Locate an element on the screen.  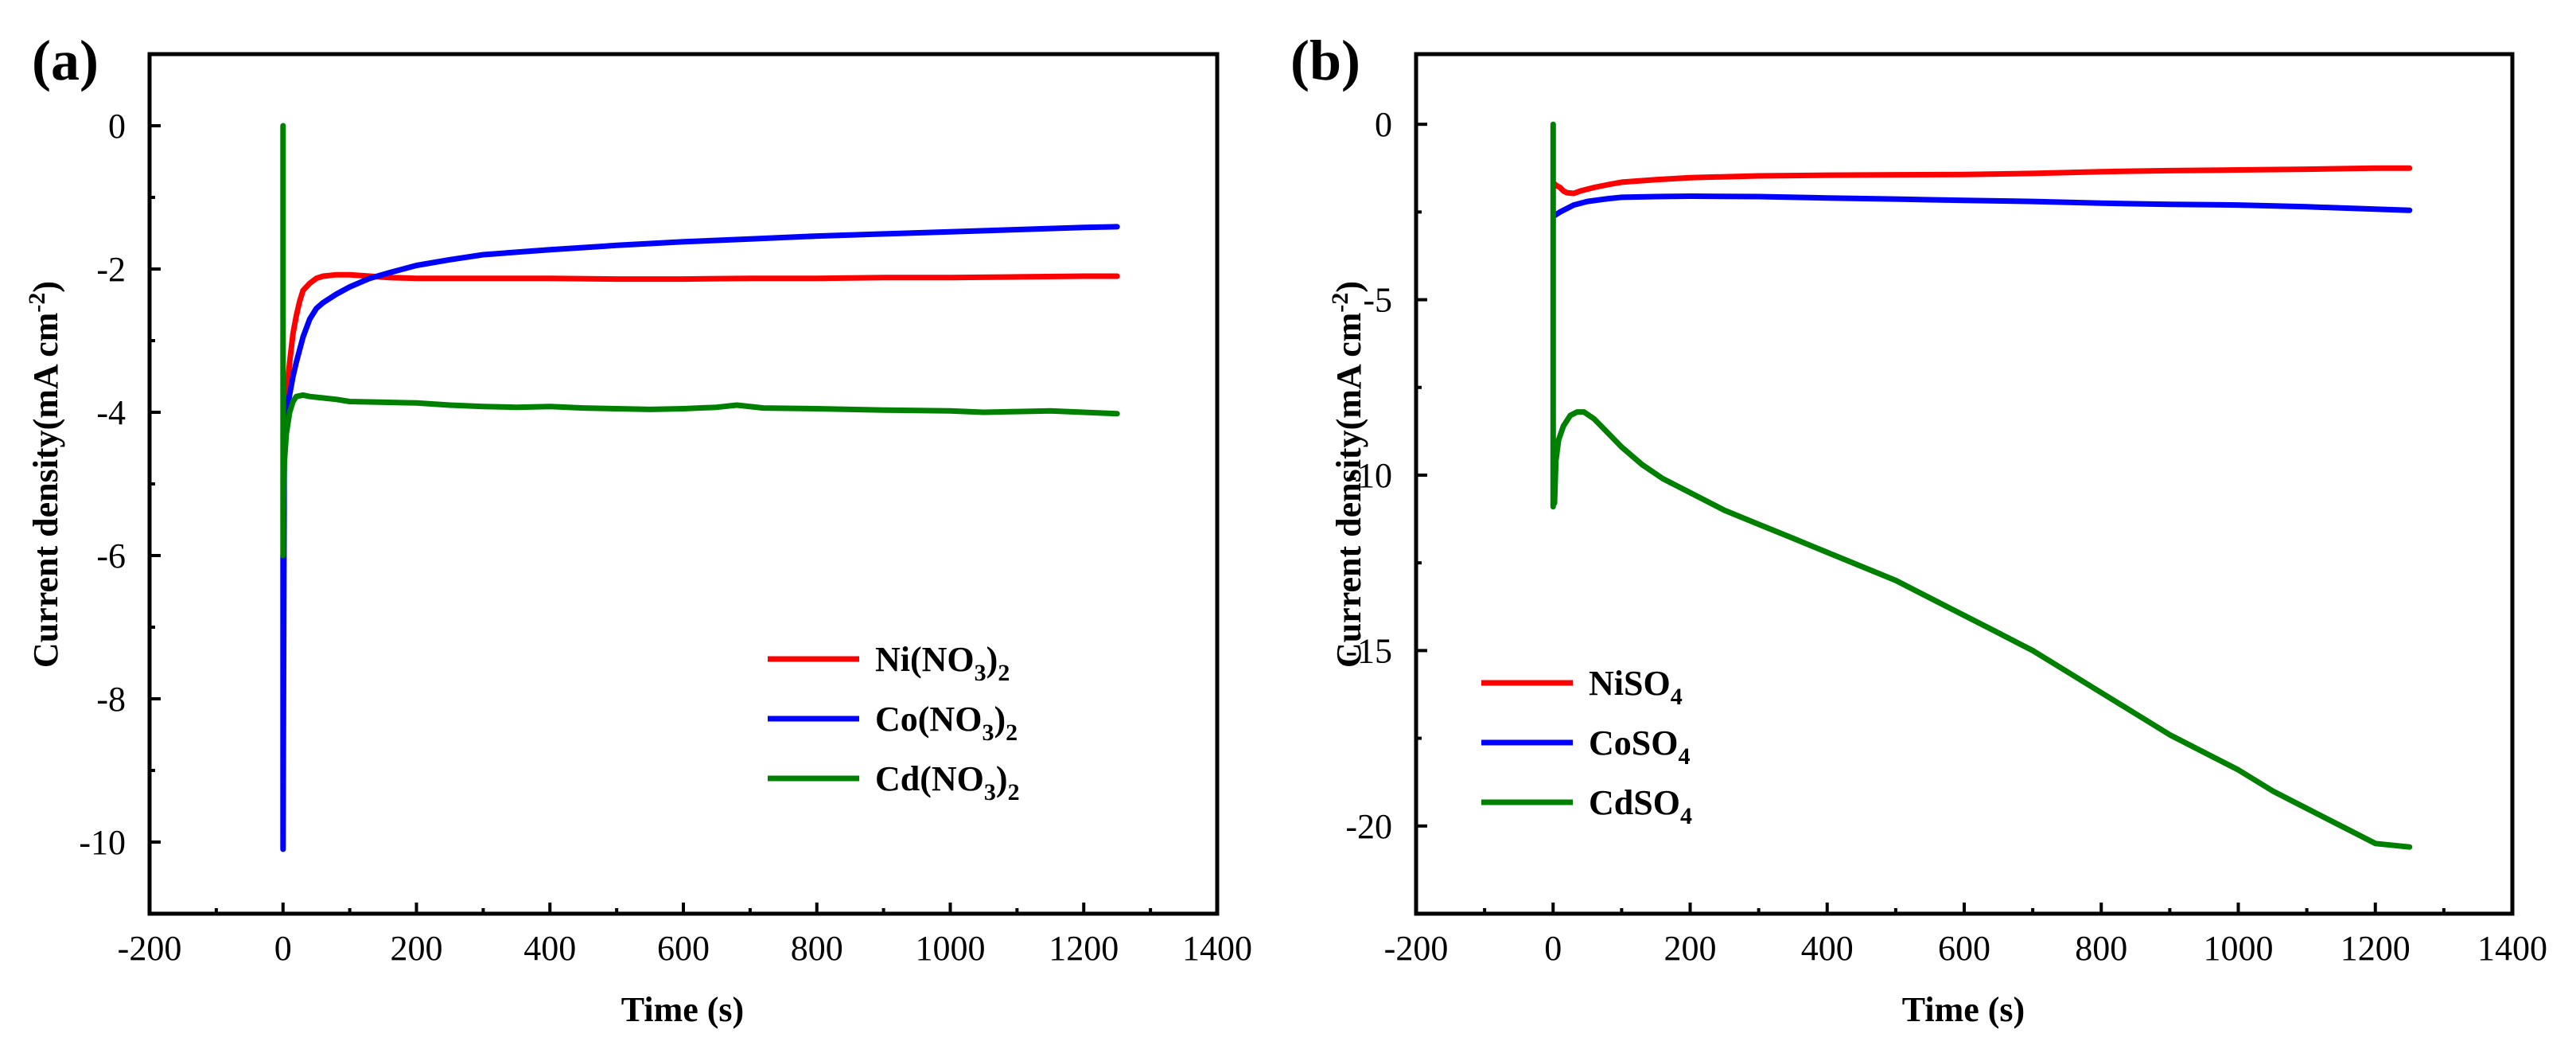
panel-a-x-tick-label: 600 is located at coordinates (684, 949).